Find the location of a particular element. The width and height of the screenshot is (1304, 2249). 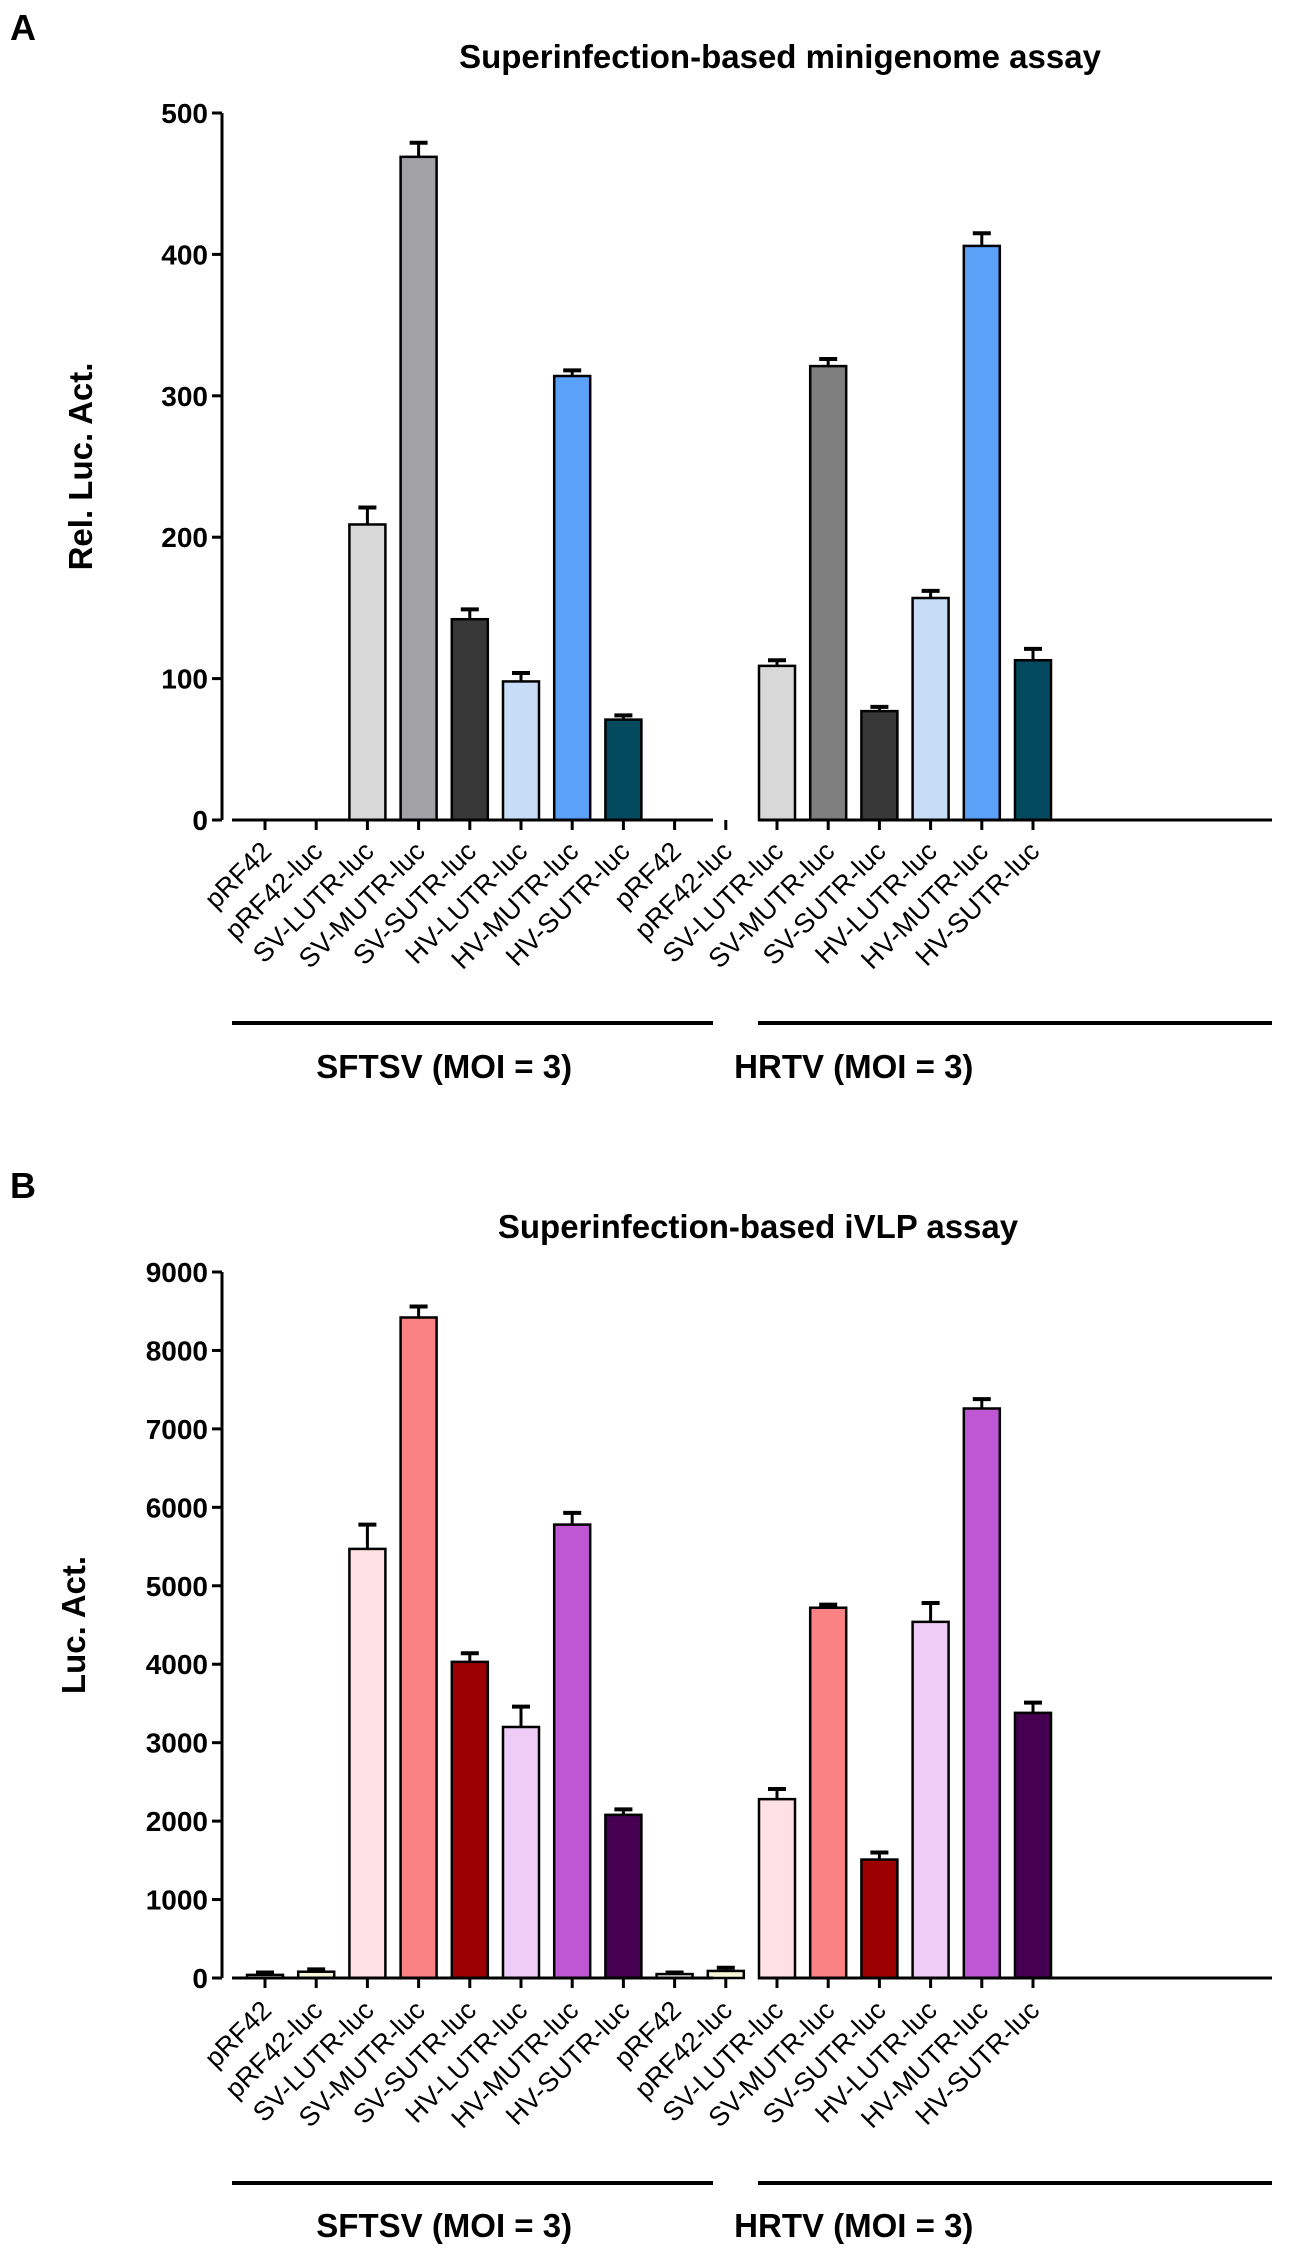

y-tick-label: 5000 is located at coordinates (177, 1586).